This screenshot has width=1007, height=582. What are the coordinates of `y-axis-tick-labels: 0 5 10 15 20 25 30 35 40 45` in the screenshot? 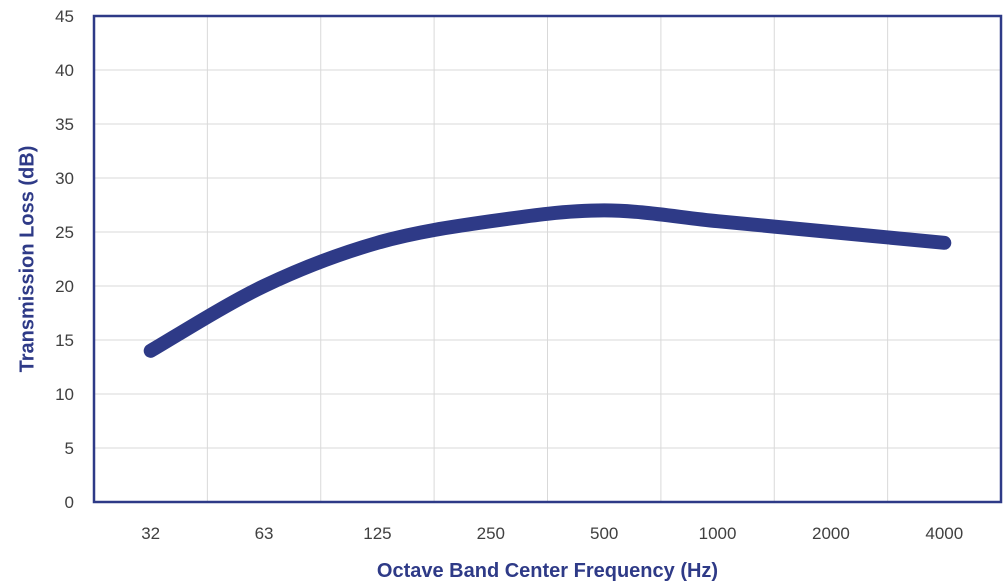 It's located at (64, 259).